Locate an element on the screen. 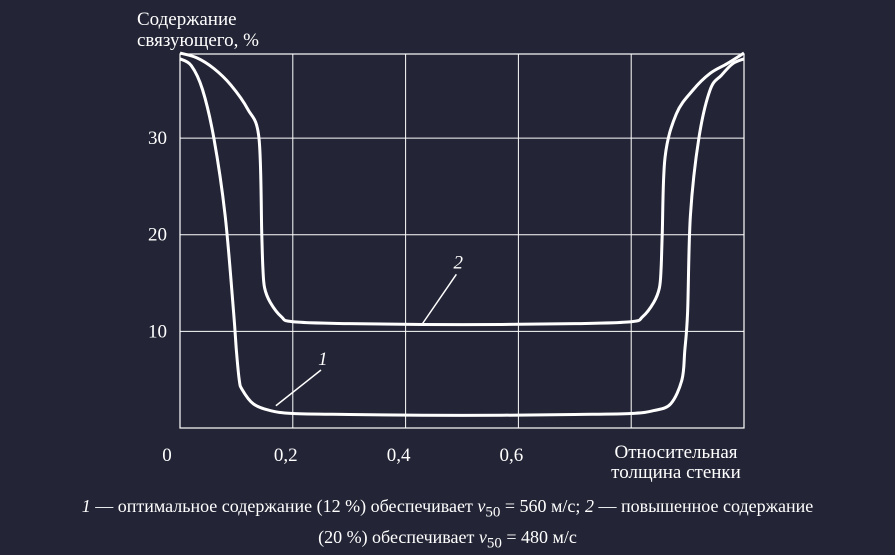  y-tick-label-1: 20 is located at coordinates (157, 235).